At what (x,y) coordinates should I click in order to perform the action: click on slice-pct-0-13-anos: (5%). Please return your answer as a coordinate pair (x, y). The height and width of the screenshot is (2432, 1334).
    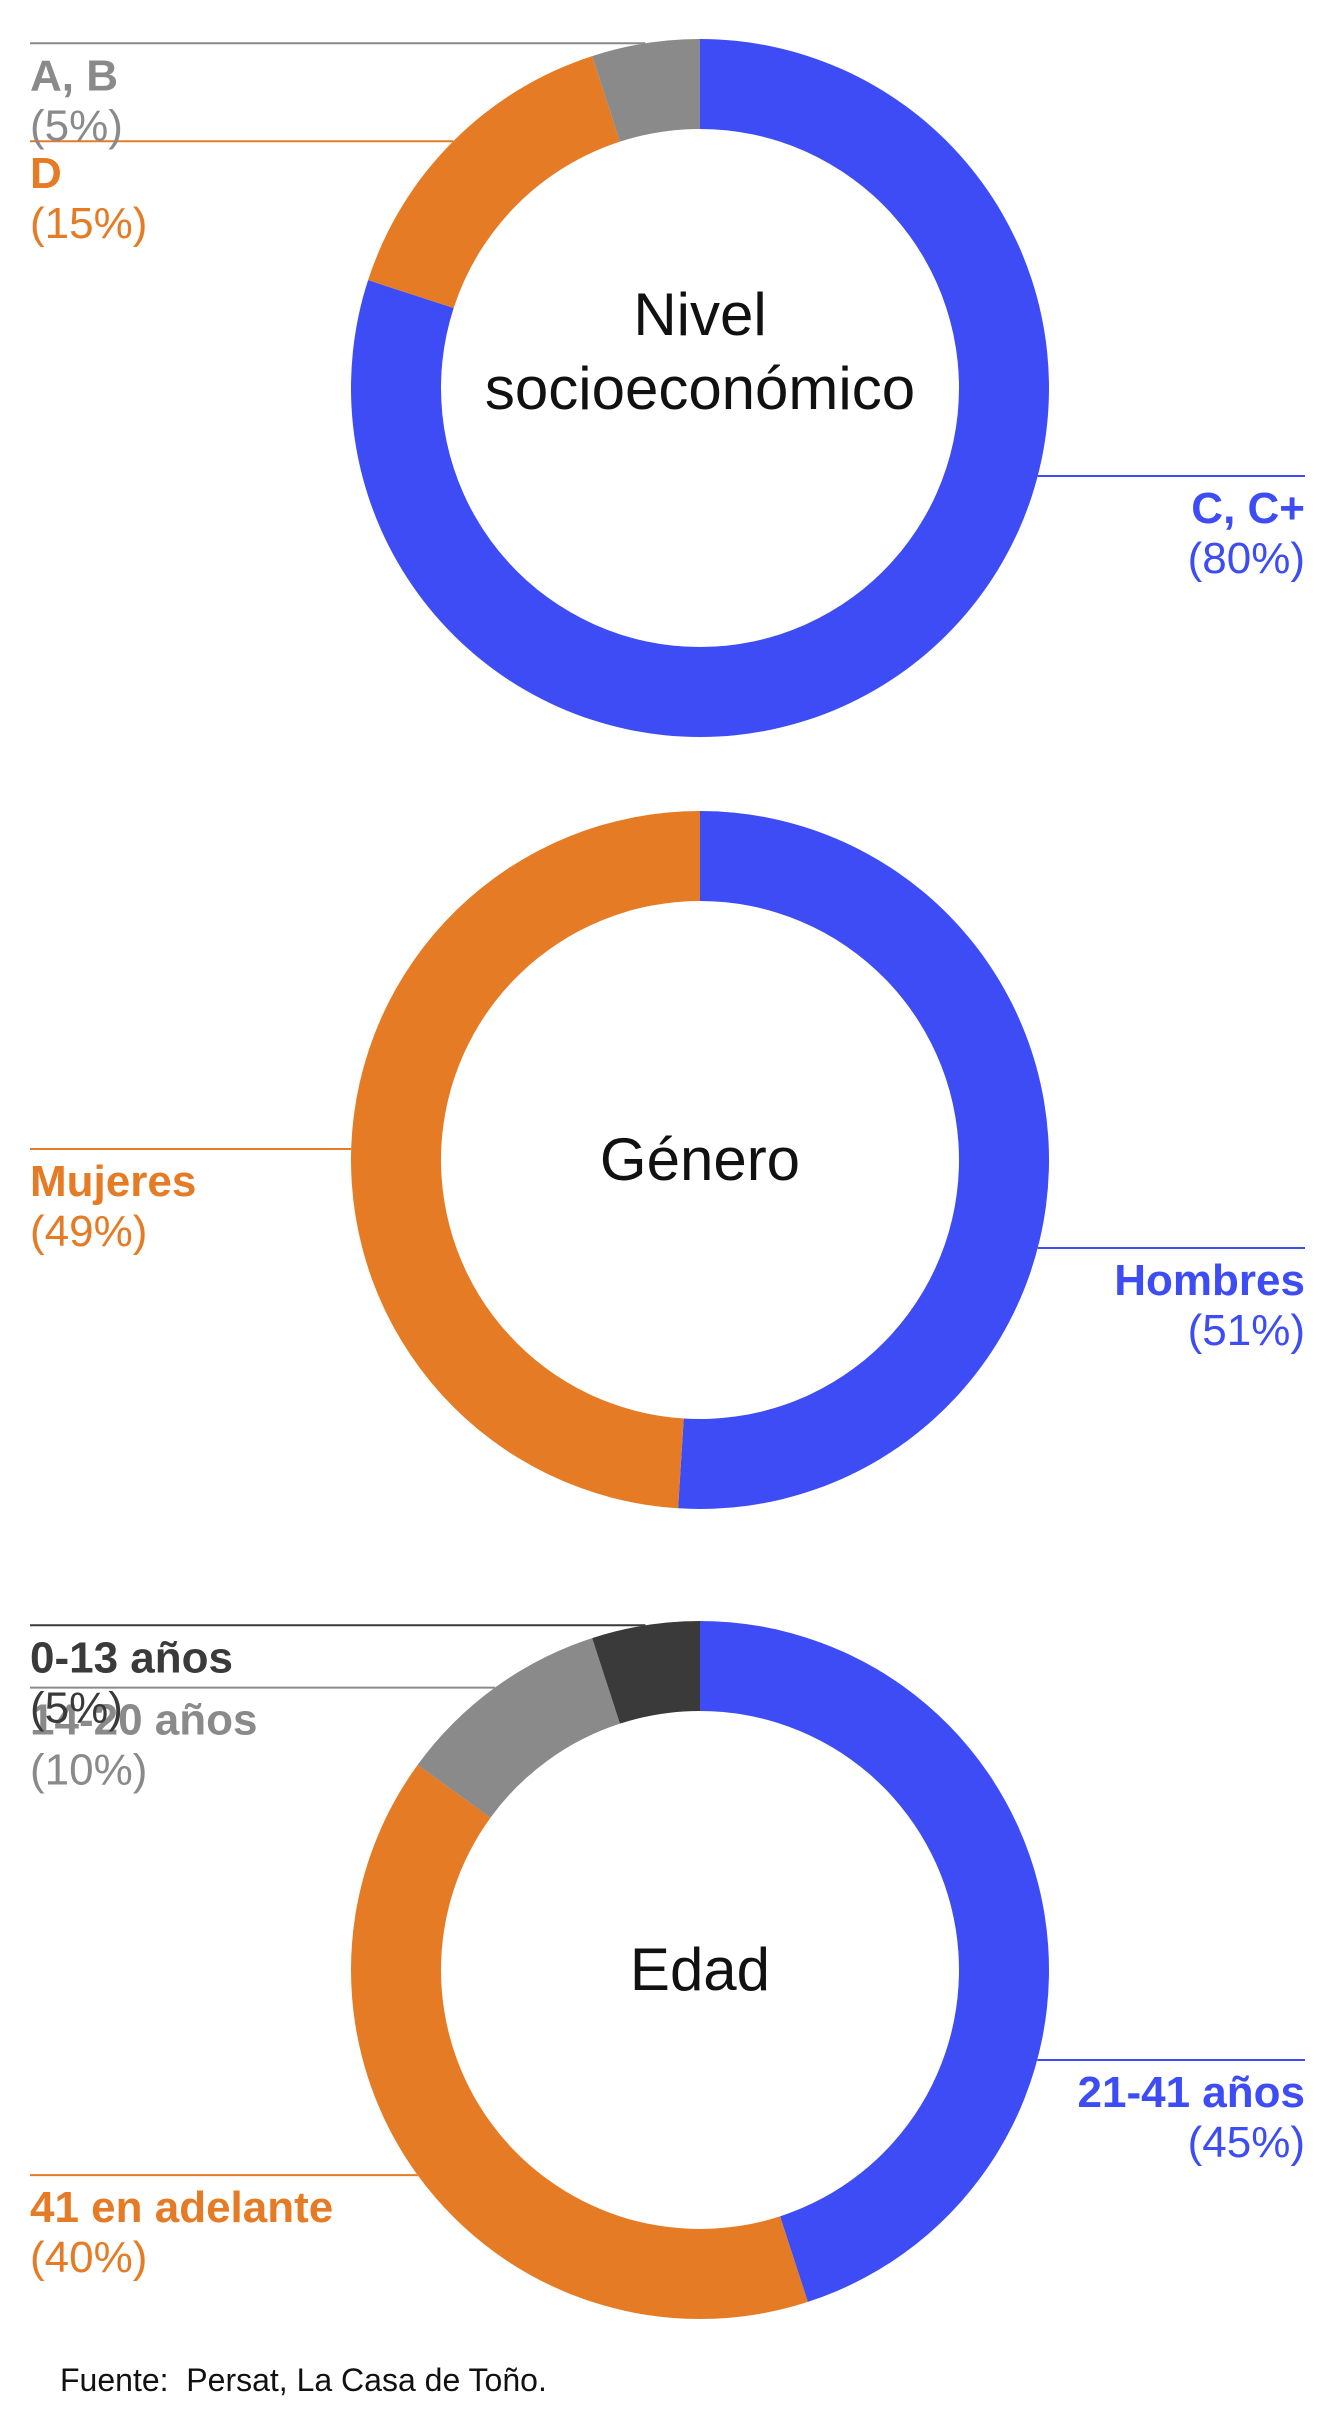
    Looking at the image, I should click on (76, 1707).